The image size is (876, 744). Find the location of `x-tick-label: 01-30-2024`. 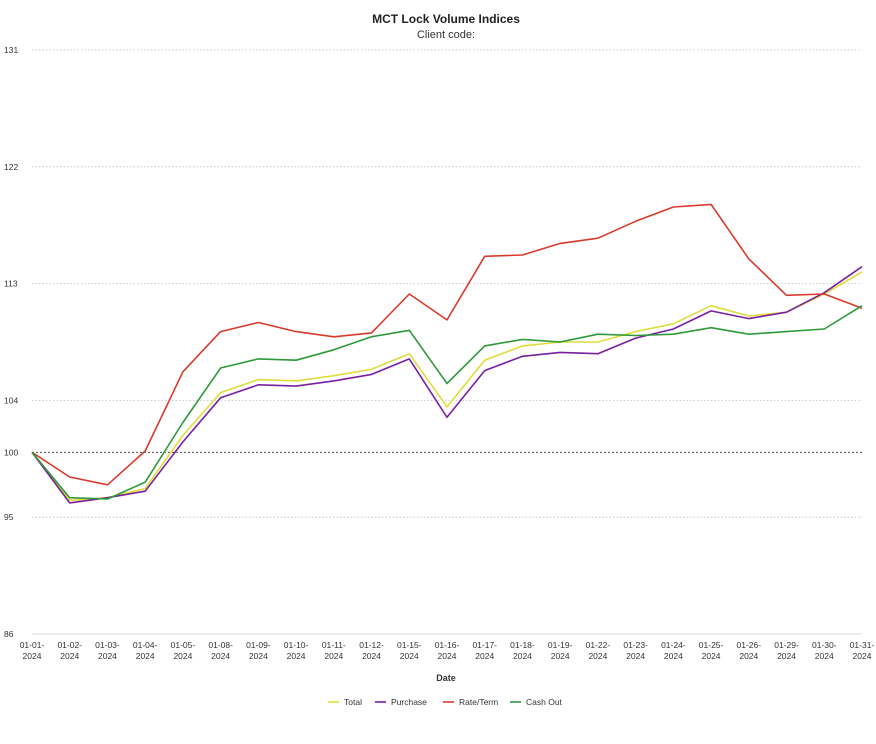

x-tick-label: 01-30-2024 is located at coordinates (824, 650).